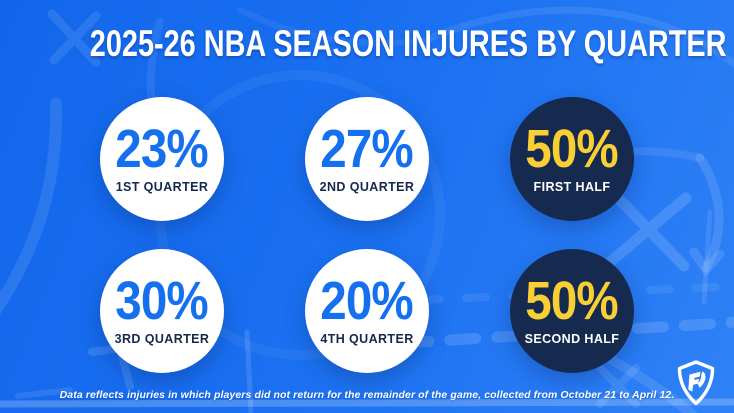  I want to click on stat-label: 2ND QUARTER, so click(367, 186).